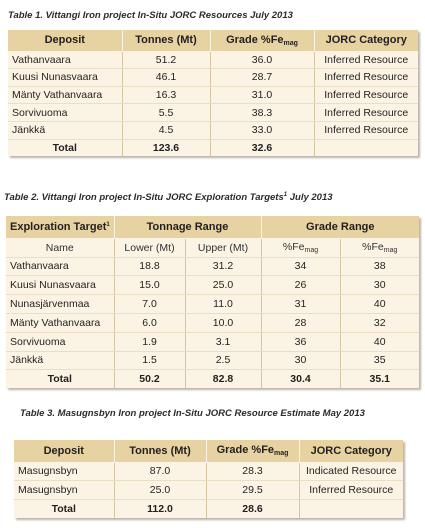  Describe the element at coordinates (380, 248) in the screenshot. I see `subheader-fe2: %Femag` at that location.